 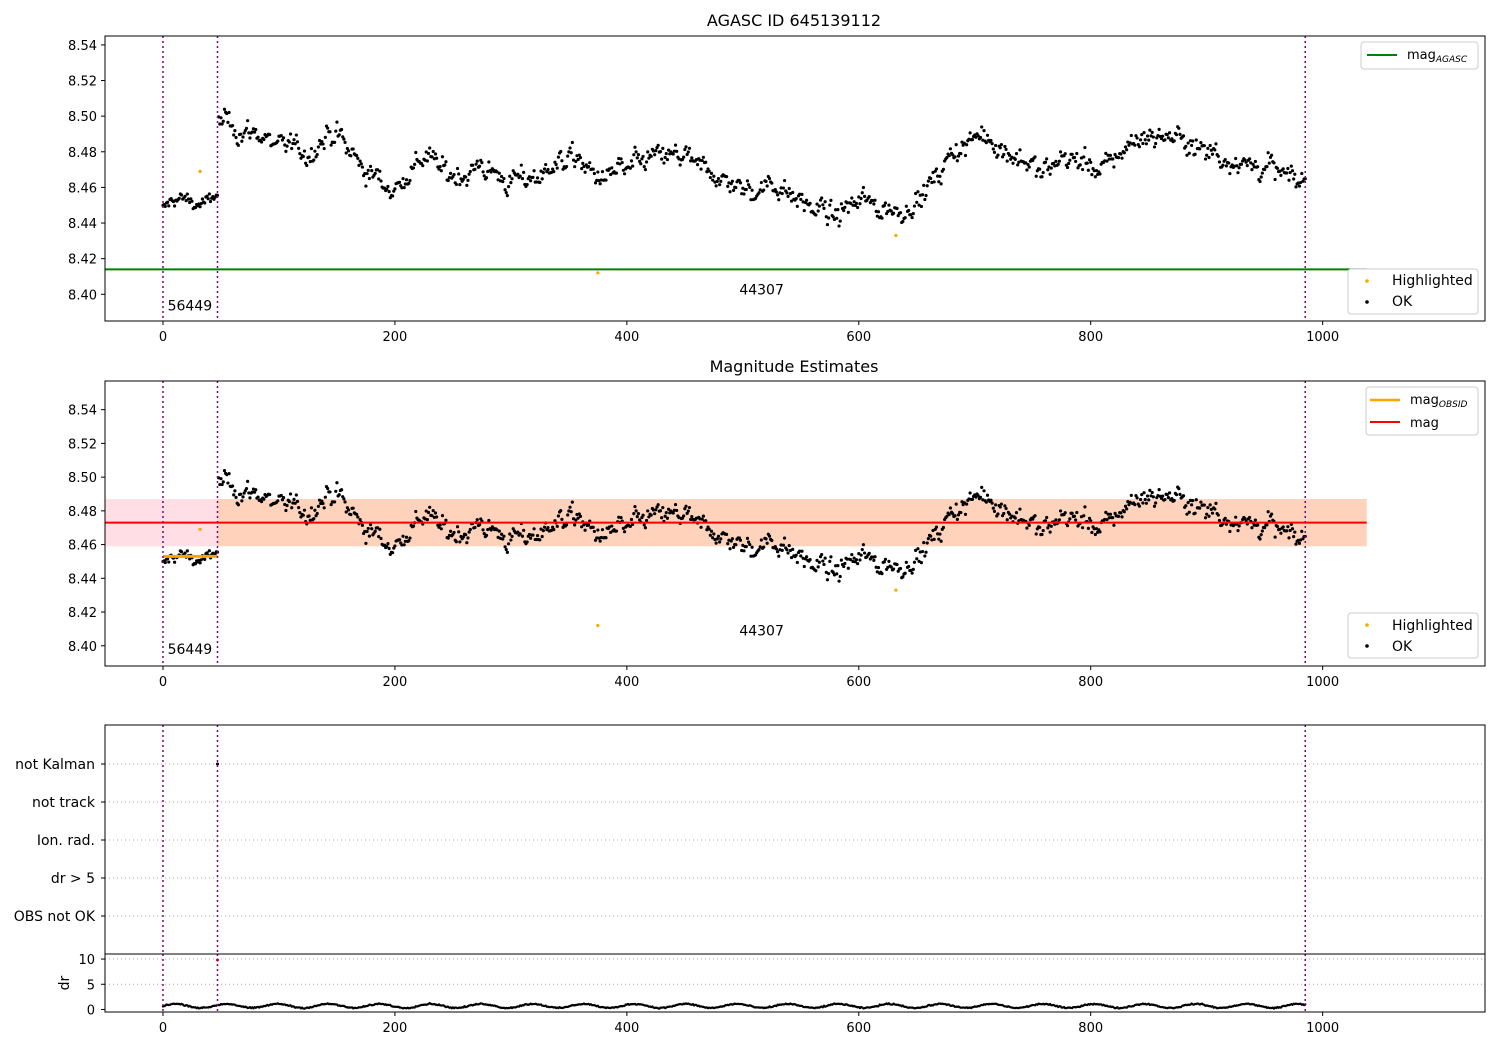 What do you see at coordinates (1432, 281) in the screenshot?
I see `legend-highlighted: Highlighted` at bounding box center [1432, 281].